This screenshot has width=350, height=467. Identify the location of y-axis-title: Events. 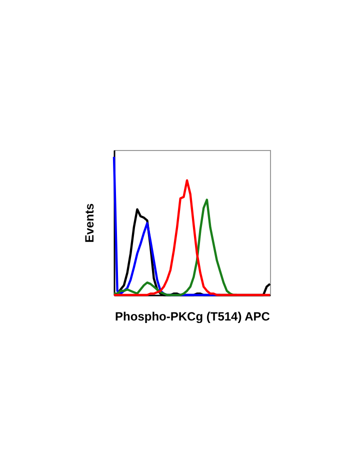
(89, 223).